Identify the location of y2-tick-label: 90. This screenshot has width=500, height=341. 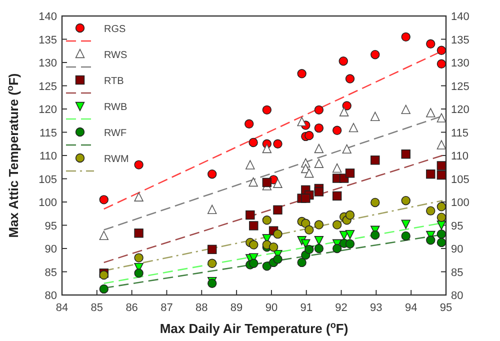
(457, 250).